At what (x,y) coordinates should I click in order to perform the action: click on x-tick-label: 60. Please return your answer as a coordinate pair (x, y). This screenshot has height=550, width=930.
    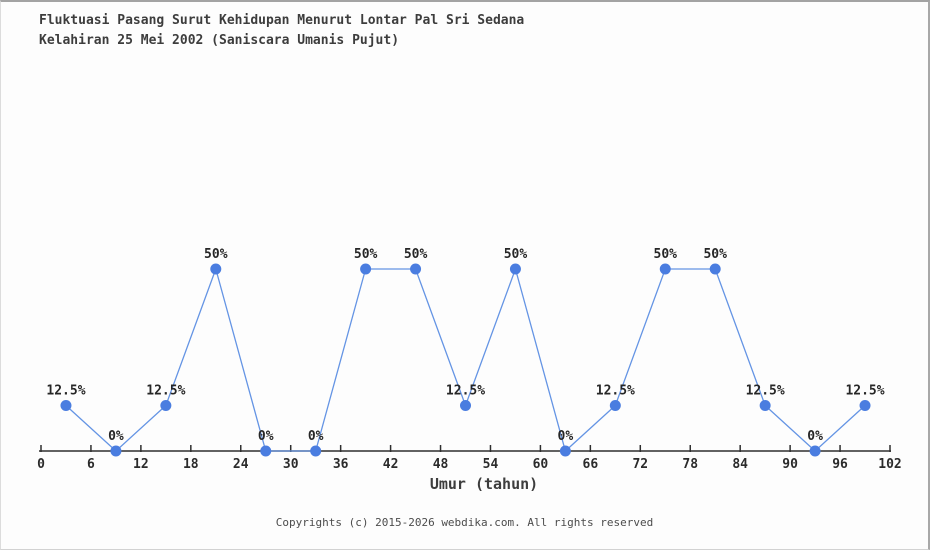
    Looking at the image, I should click on (541, 464).